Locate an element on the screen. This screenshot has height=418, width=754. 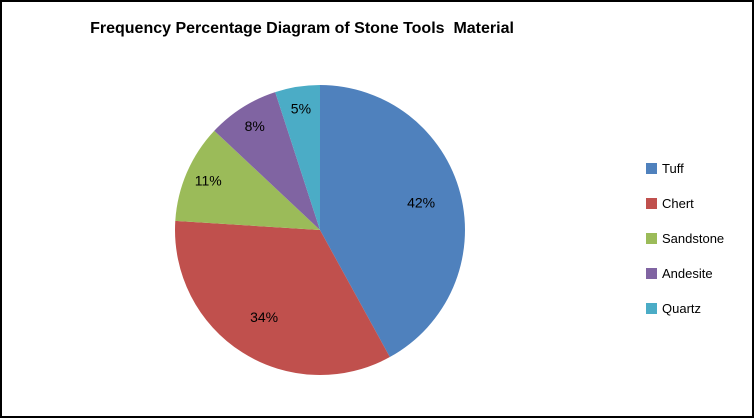
slice-label-sandstone: 11% is located at coordinates (208, 180).